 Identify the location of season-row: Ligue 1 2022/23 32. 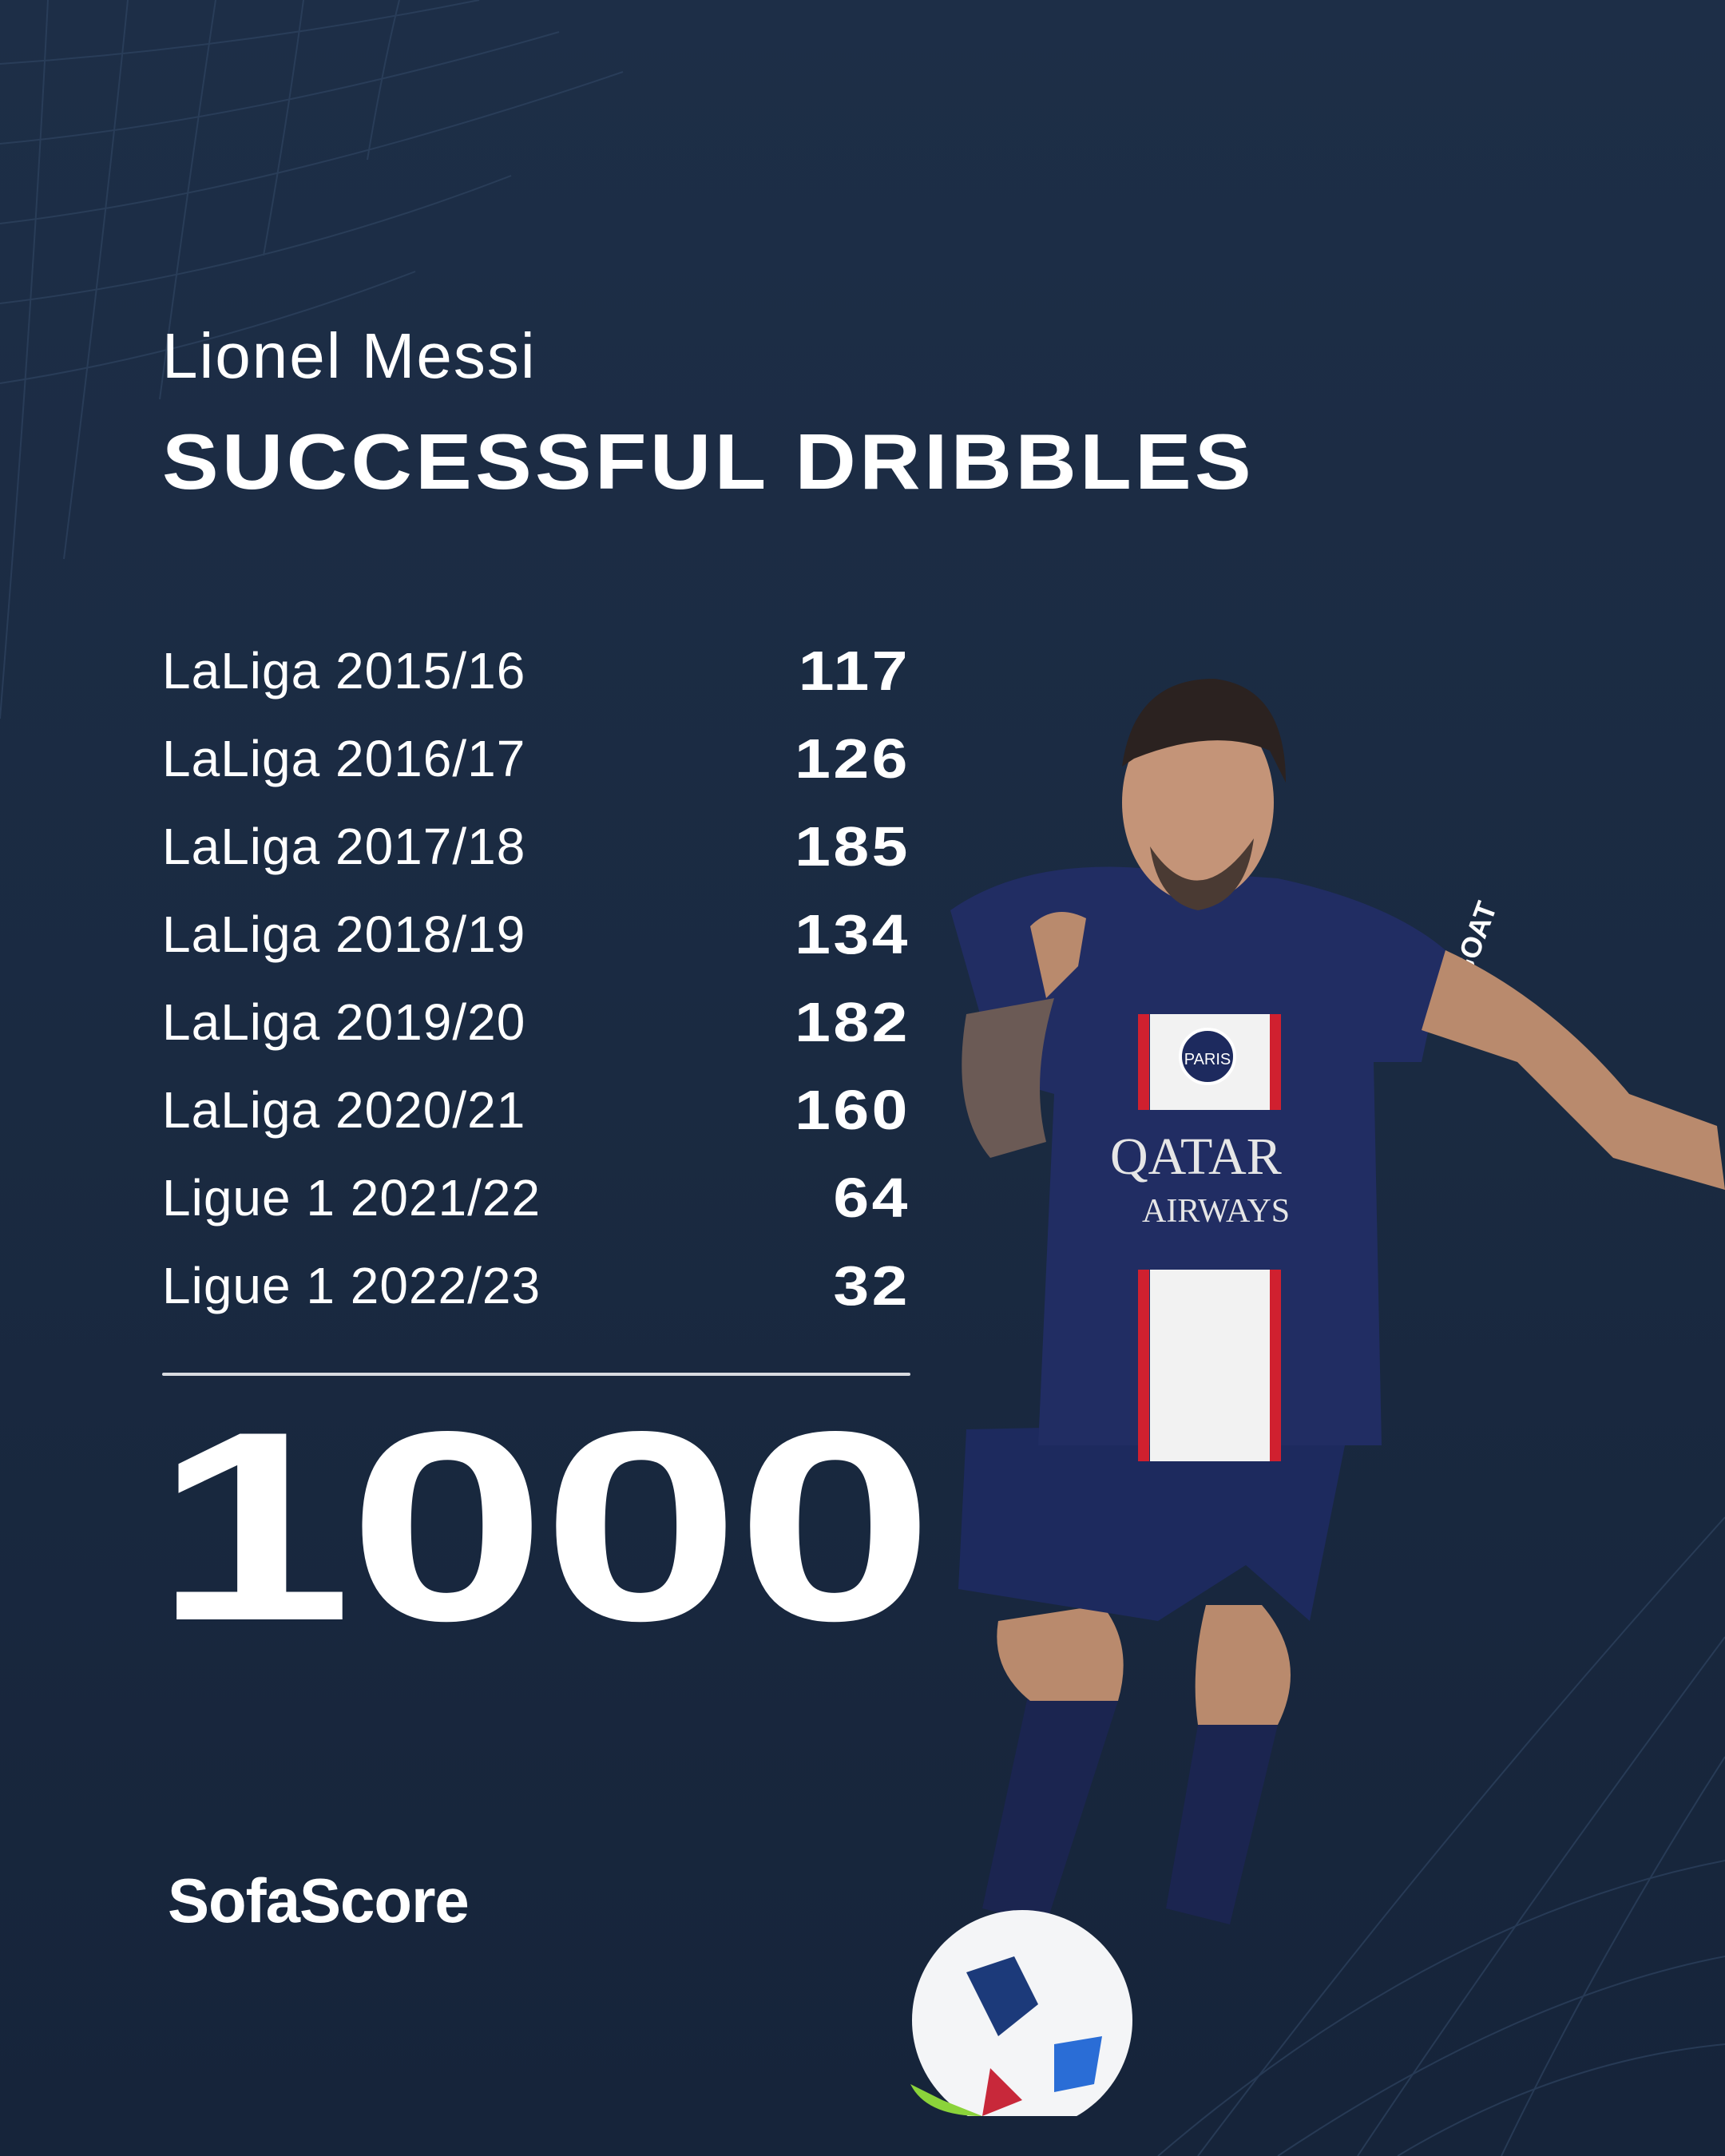
(536, 1286).